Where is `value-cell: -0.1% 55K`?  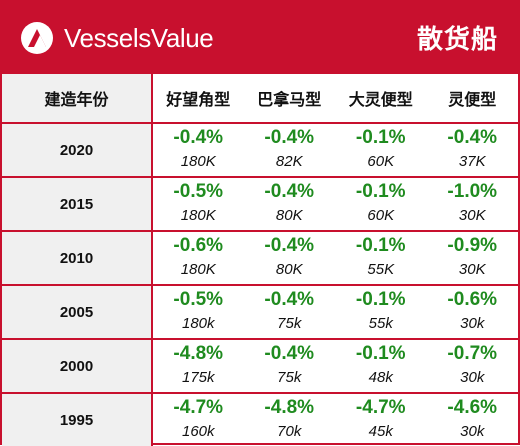
value-cell: -0.1% 55K is located at coordinates (381, 258).